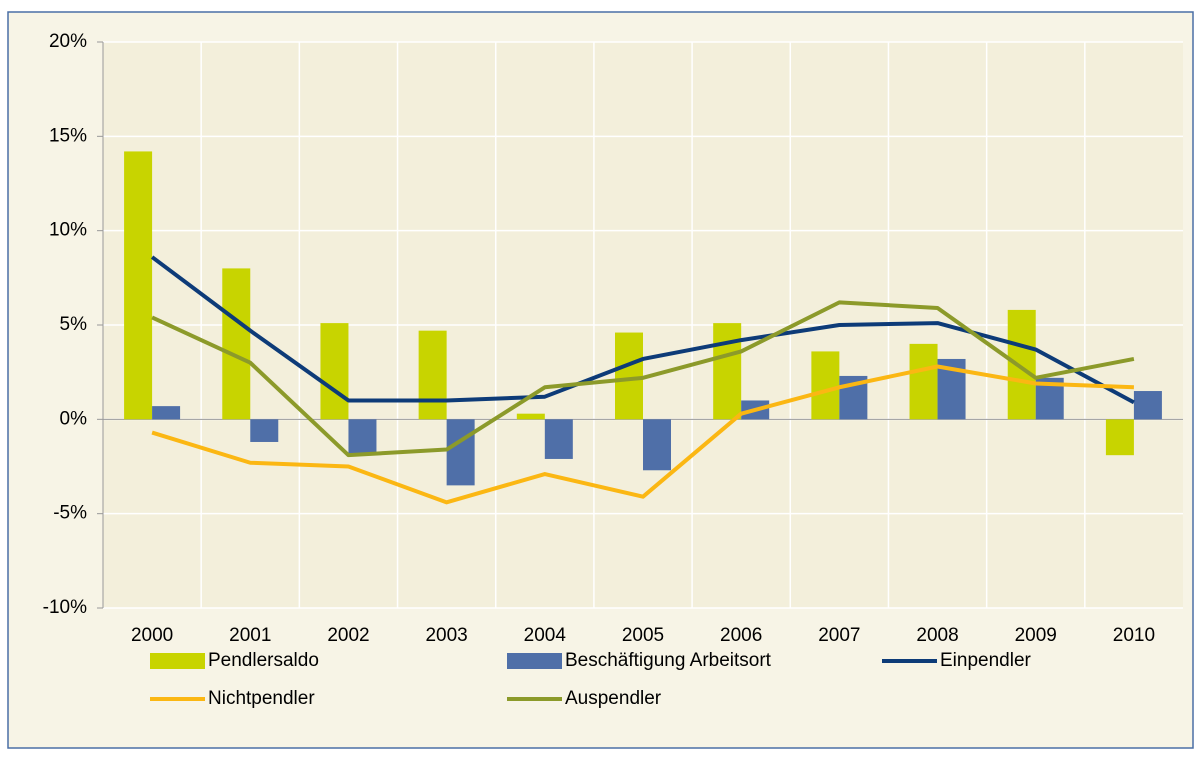 Image resolution: width=1201 pixels, height=761 pixels. Describe the element at coordinates (741, 635) in the screenshot. I see `x-tick-label: 2006` at that location.